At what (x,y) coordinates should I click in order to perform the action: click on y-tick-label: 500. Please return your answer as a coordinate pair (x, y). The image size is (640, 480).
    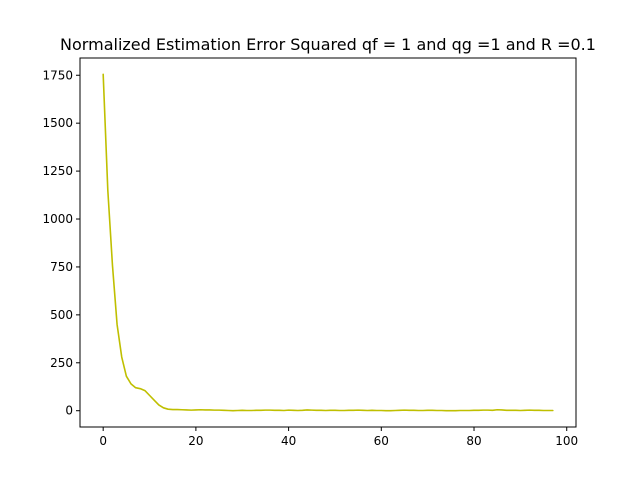
    Looking at the image, I should click on (61, 315).